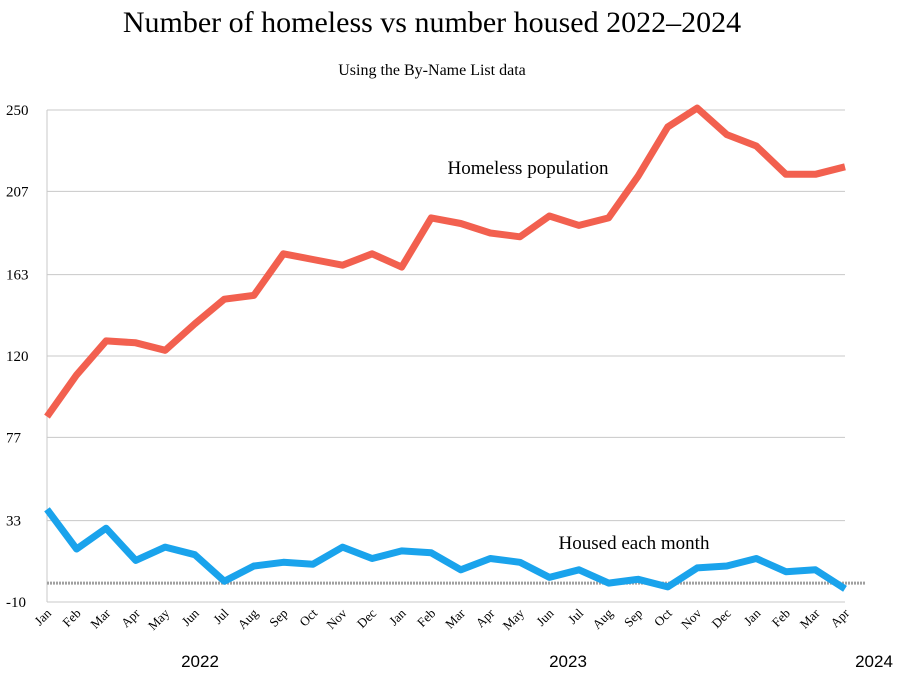 This screenshot has width=905, height=679. Describe the element at coordinates (874, 661) in the screenshot. I see `year-label: 2024` at that location.